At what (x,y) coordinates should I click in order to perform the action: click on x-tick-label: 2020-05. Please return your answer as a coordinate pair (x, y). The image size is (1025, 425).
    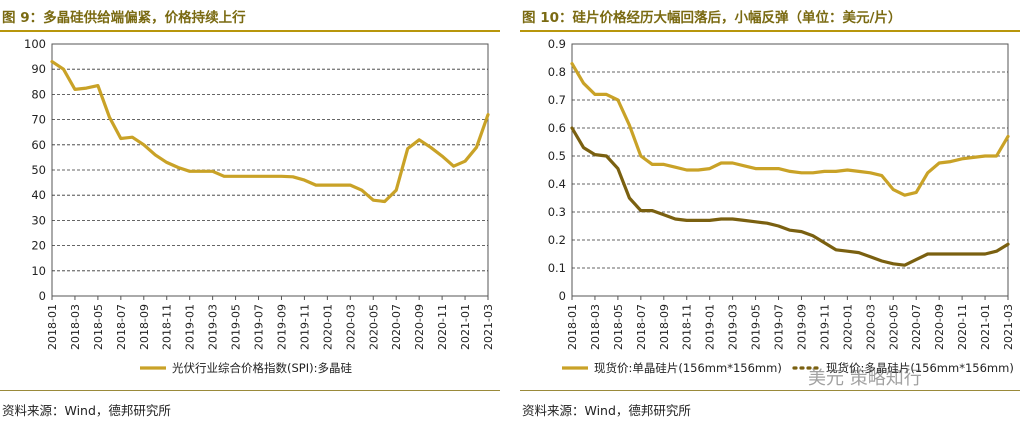
    Looking at the image, I should click on (893, 327).